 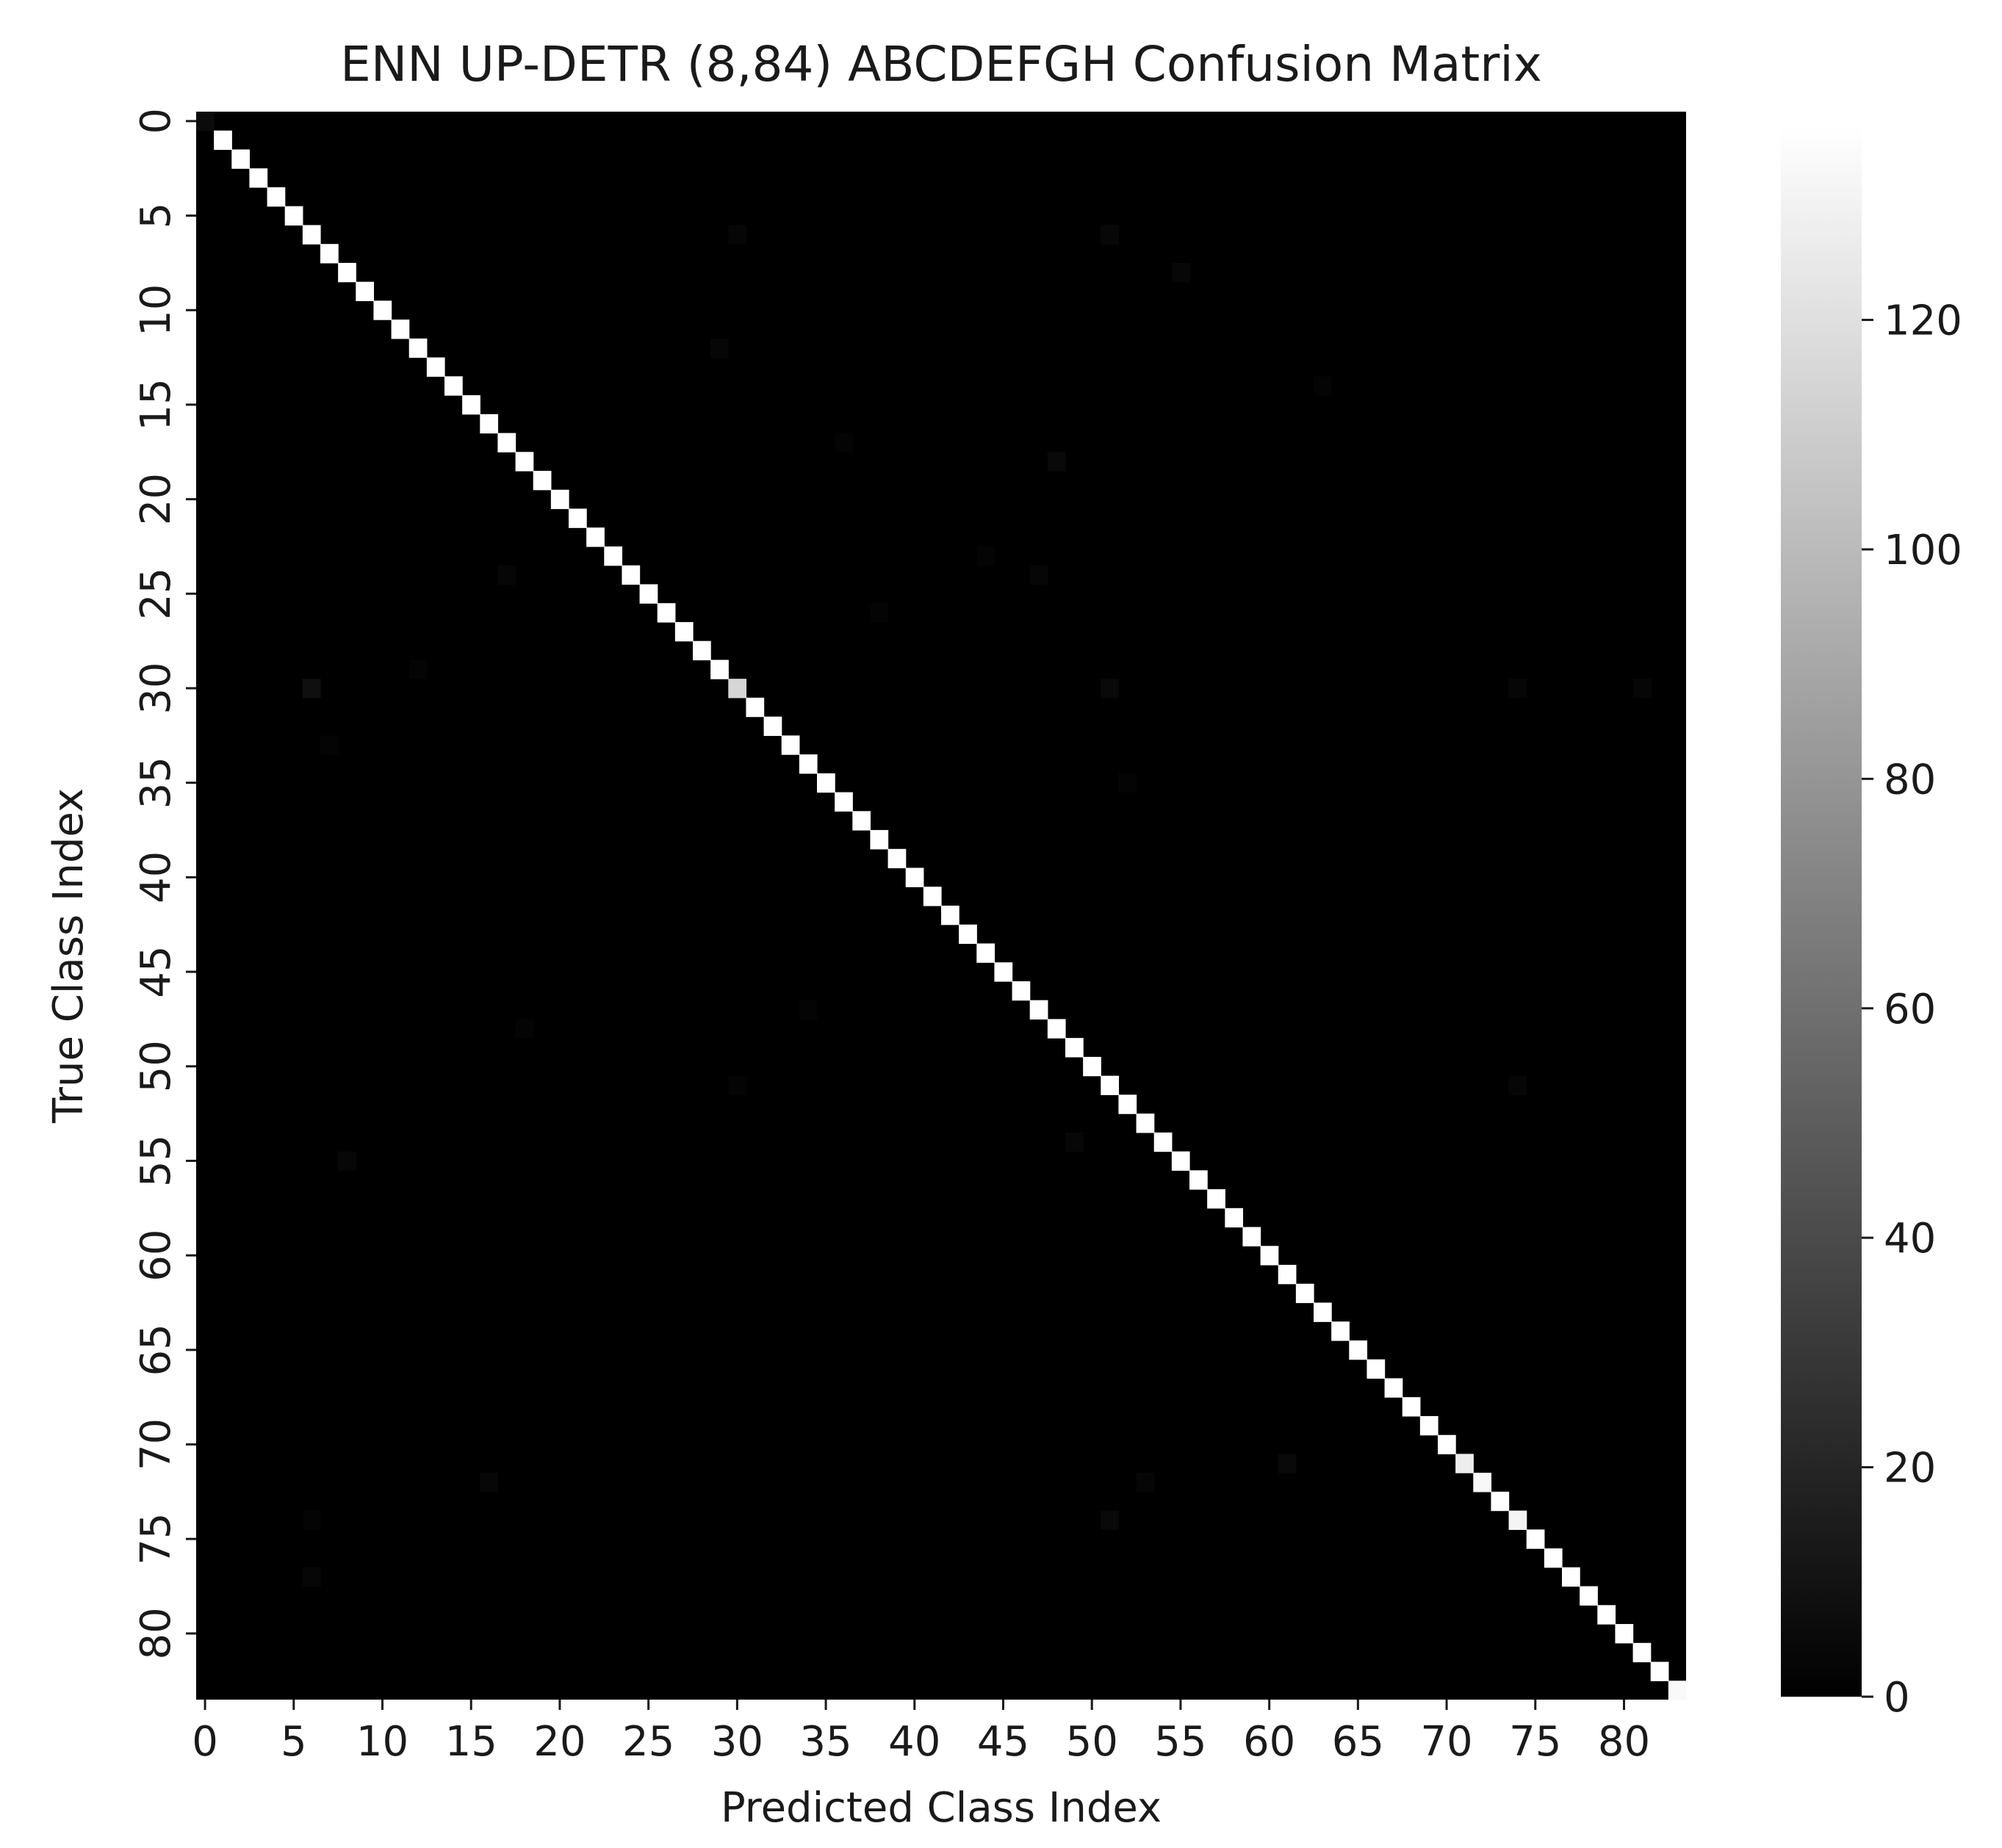 What do you see at coordinates (156, 216) in the screenshot?
I see `y-tick-label: 5` at bounding box center [156, 216].